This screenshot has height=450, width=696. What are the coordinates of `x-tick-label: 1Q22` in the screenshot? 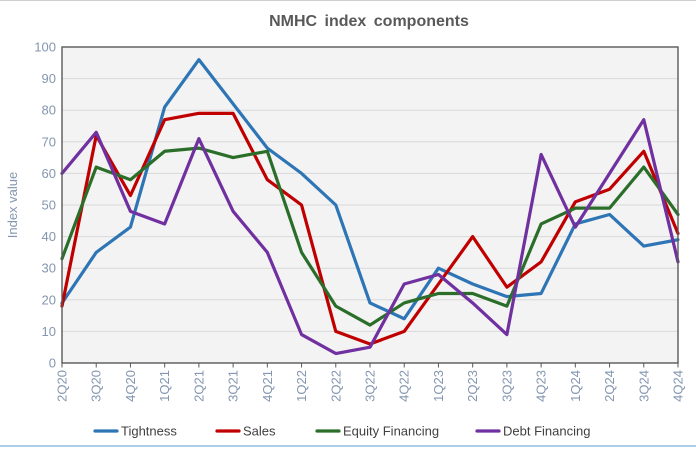 It's located at (301, 386).